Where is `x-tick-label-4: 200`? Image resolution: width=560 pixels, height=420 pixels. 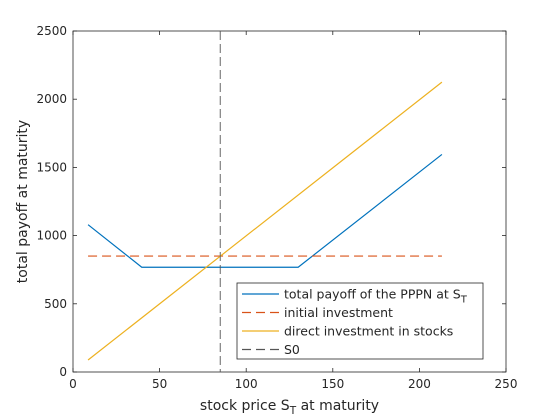
x-tick-label-4: 200 is located at coordinates (419, 384).